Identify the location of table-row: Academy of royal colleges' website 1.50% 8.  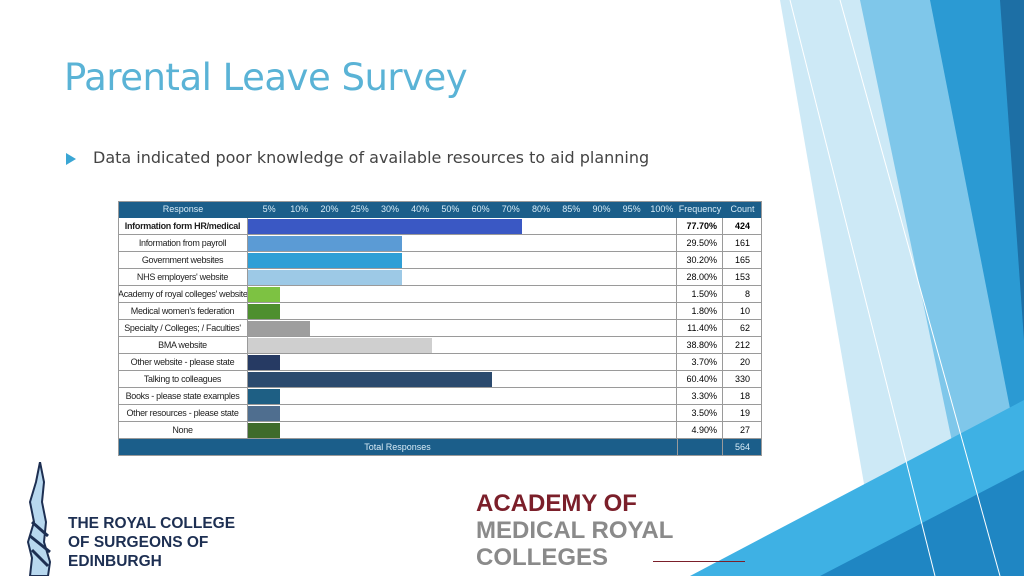
(440, 294).